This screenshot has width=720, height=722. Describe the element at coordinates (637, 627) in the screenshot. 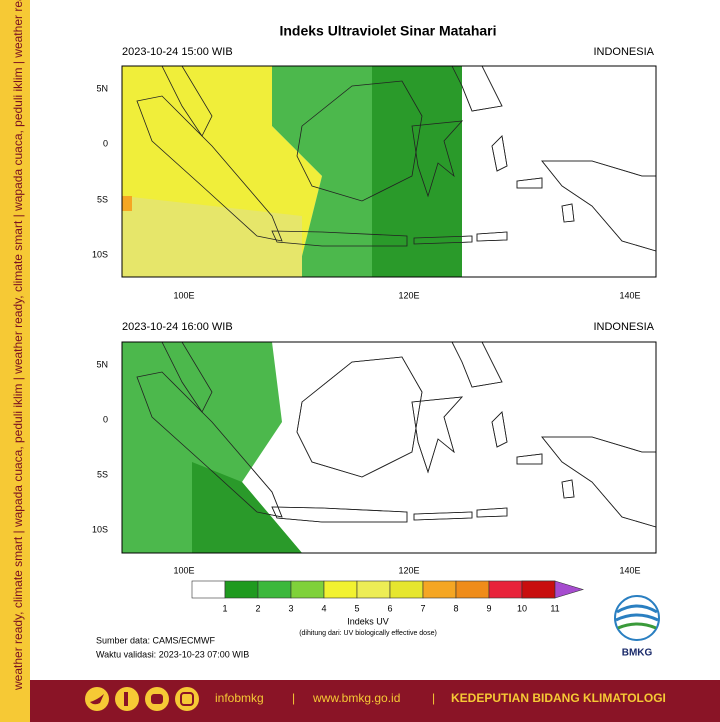

I see `logo: BMKG` at that location.